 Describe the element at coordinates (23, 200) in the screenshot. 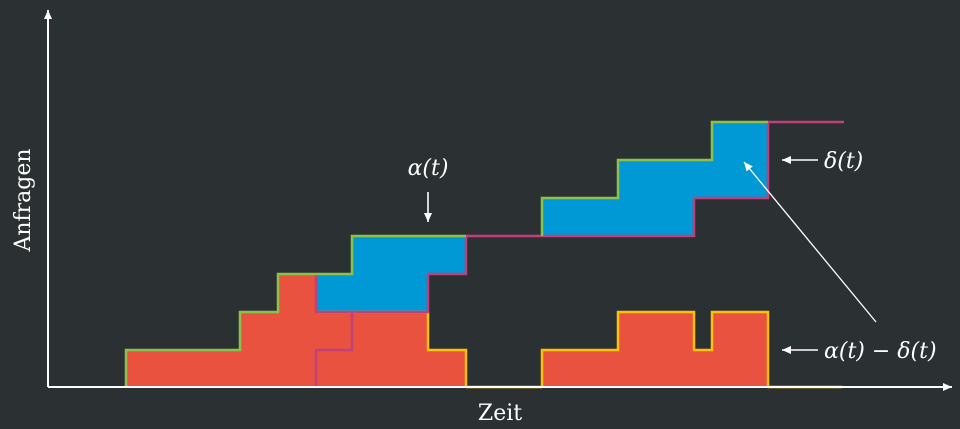

I see `y-axis-label: Anfragen` at that location.